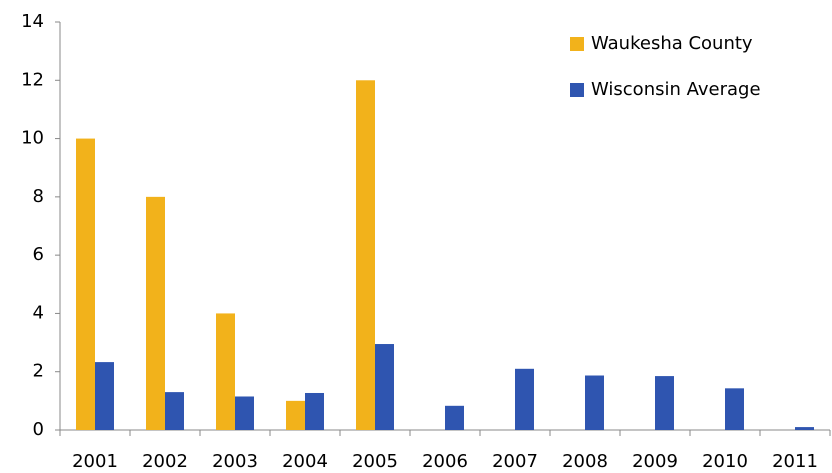  I want to click on legend-label: Wisconsin Average, so click(676, 89).